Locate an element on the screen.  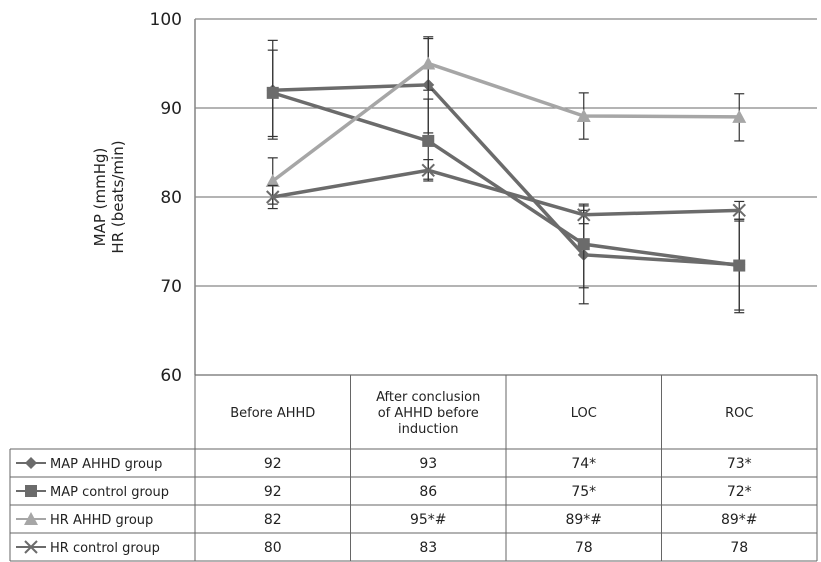
y-axis-ticks: 60 70 80 90 100 is located at coordinates (166, 198).